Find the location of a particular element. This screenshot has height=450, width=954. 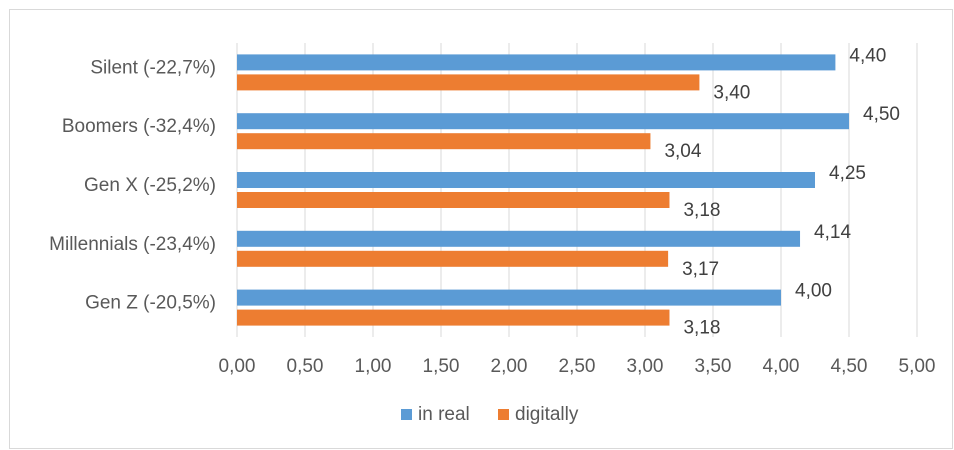

data-label: 4,25 is located at coordinates (847, 173).